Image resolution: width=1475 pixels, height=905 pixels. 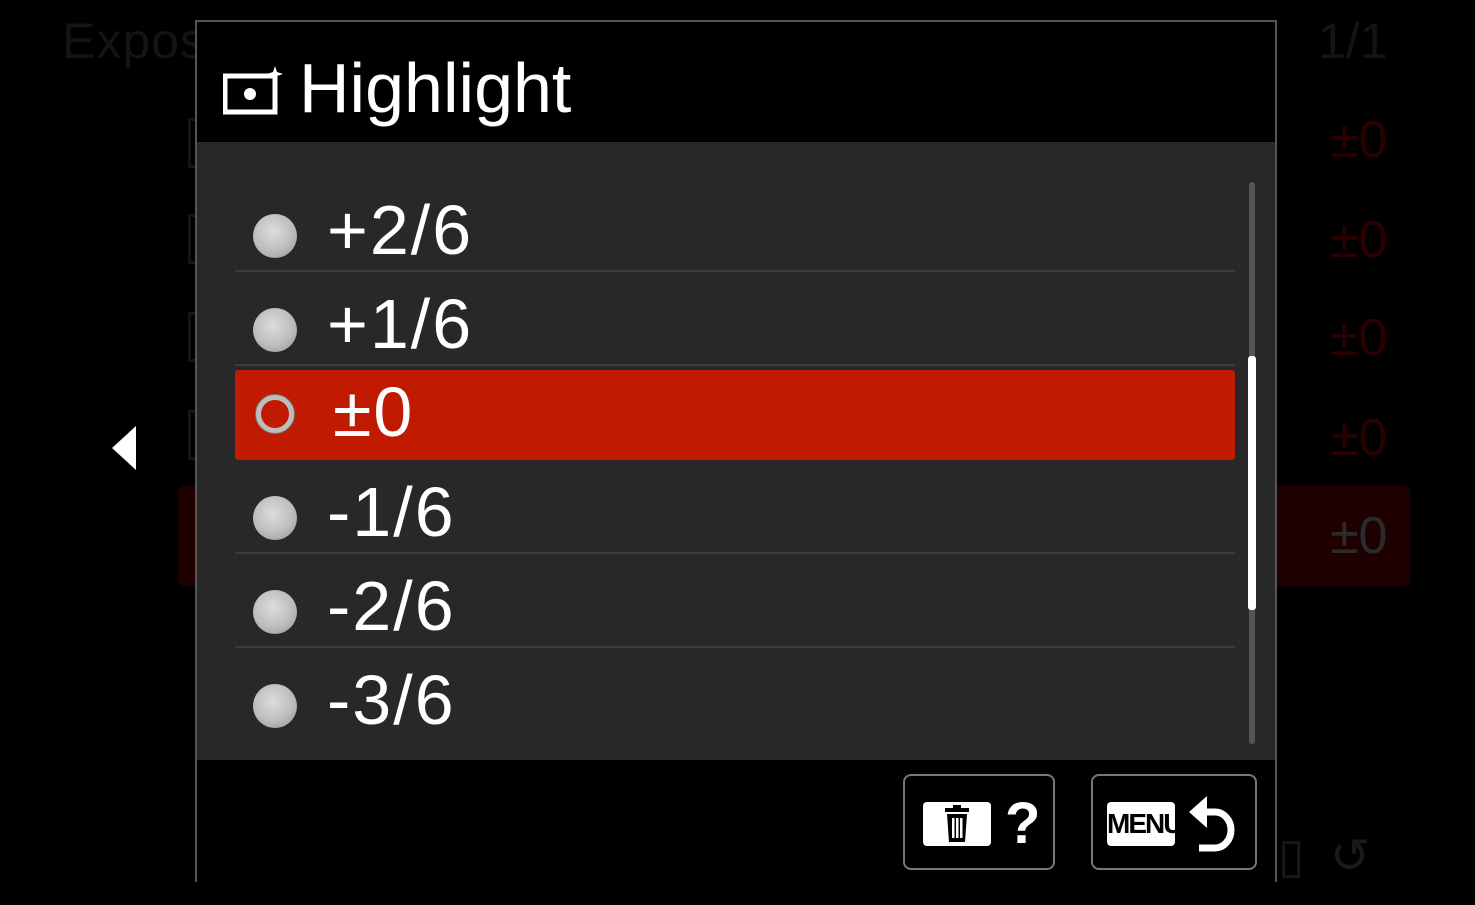 I want to click on help-question-label: ?, so click(x=1023, y=823).